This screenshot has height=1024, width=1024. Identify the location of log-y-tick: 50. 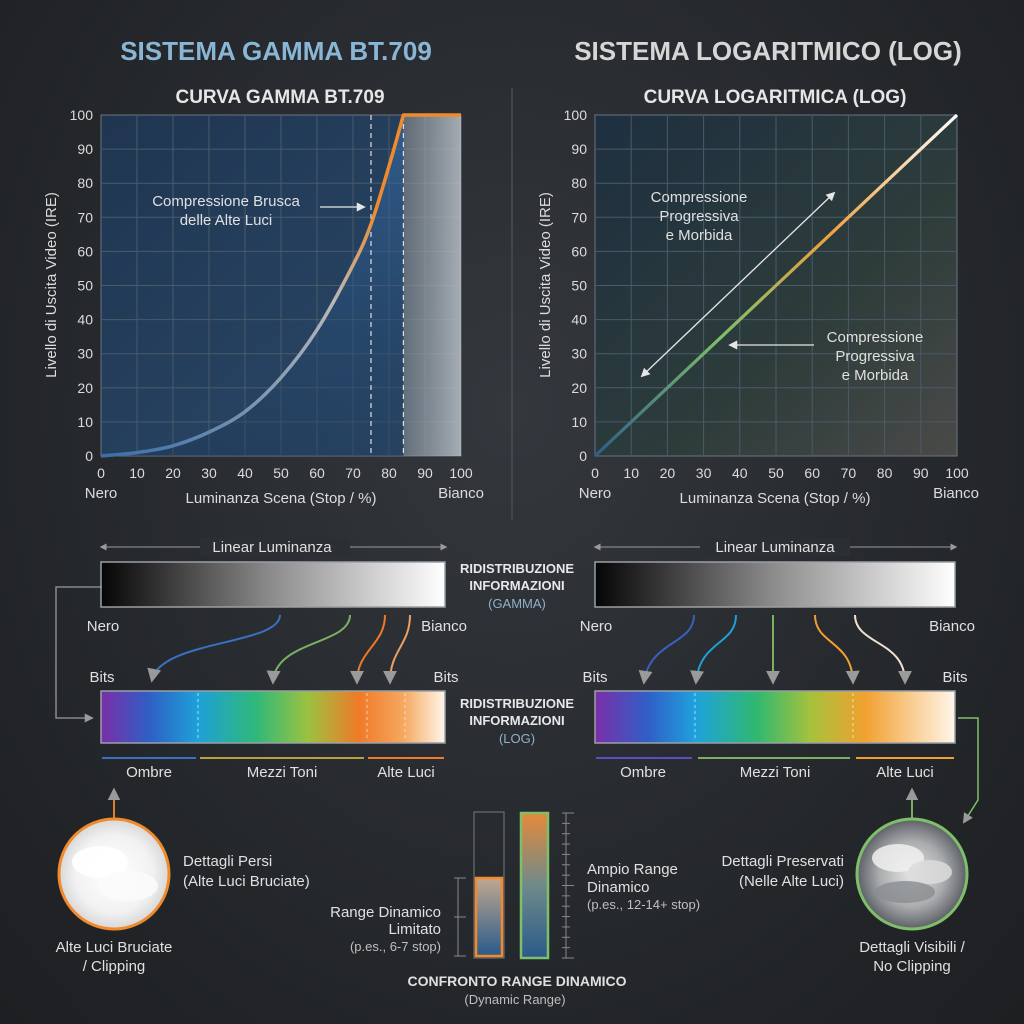
(579, 286).